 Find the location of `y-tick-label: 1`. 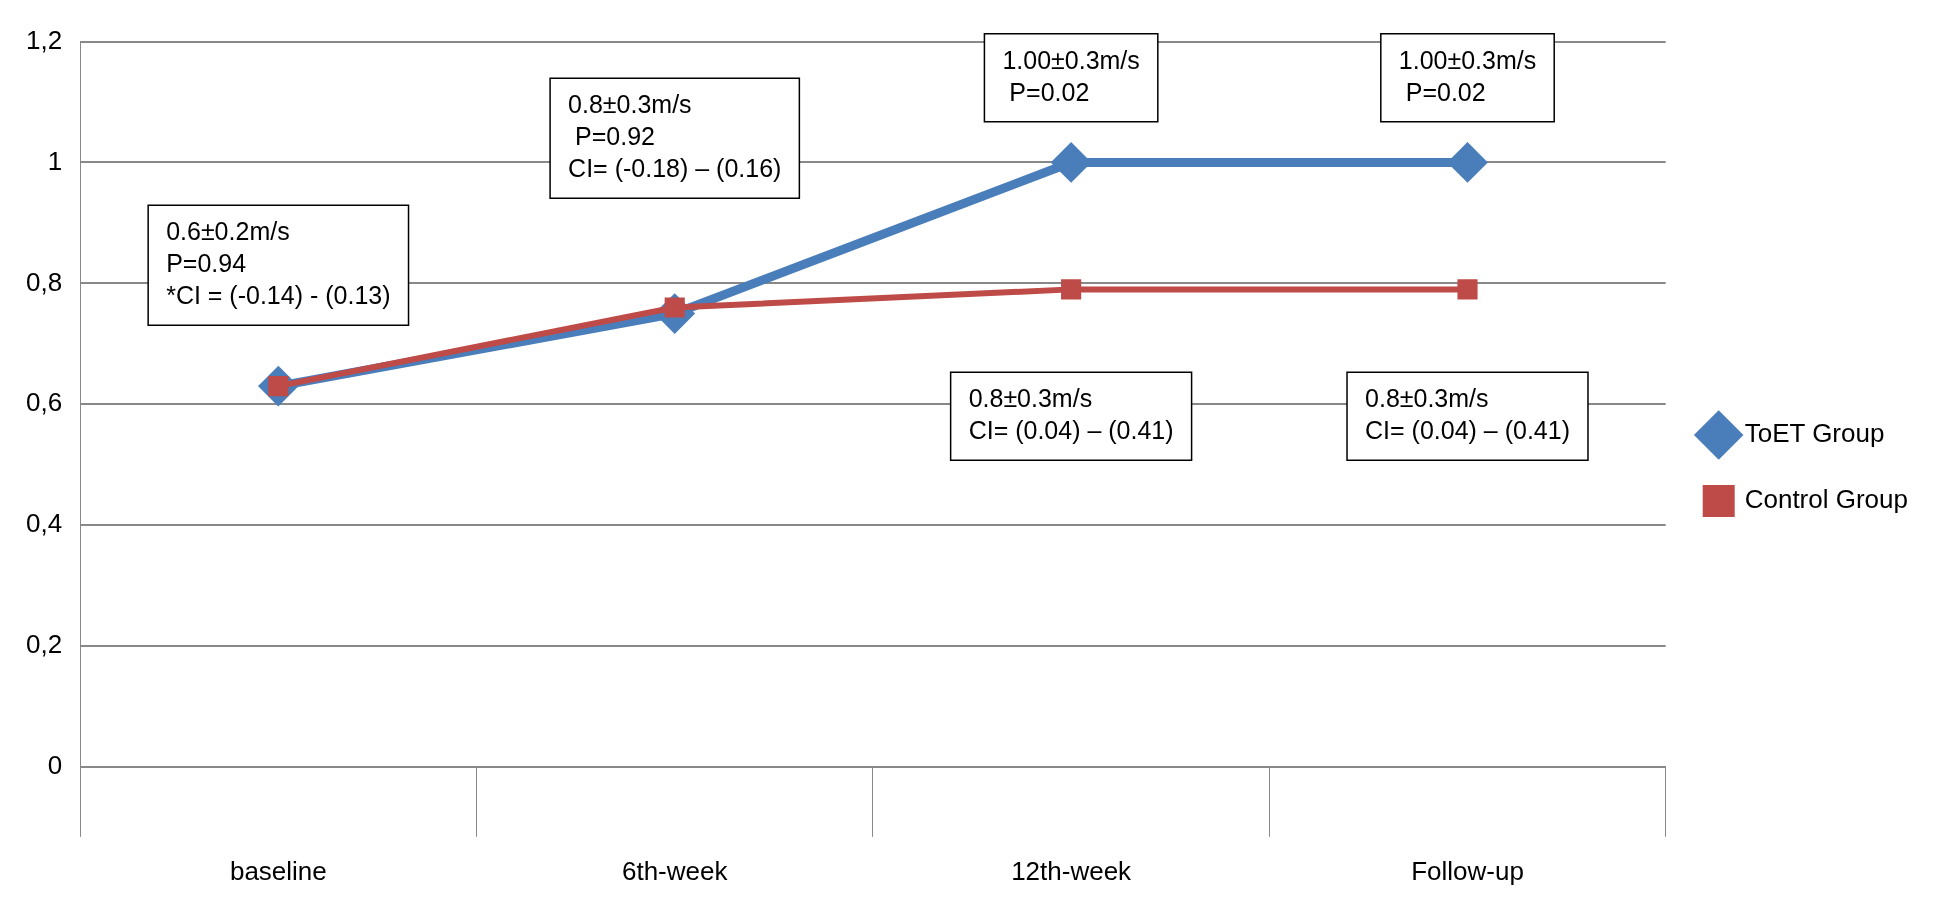

y-tick-label: 1 is located at coordinates (55, 160).